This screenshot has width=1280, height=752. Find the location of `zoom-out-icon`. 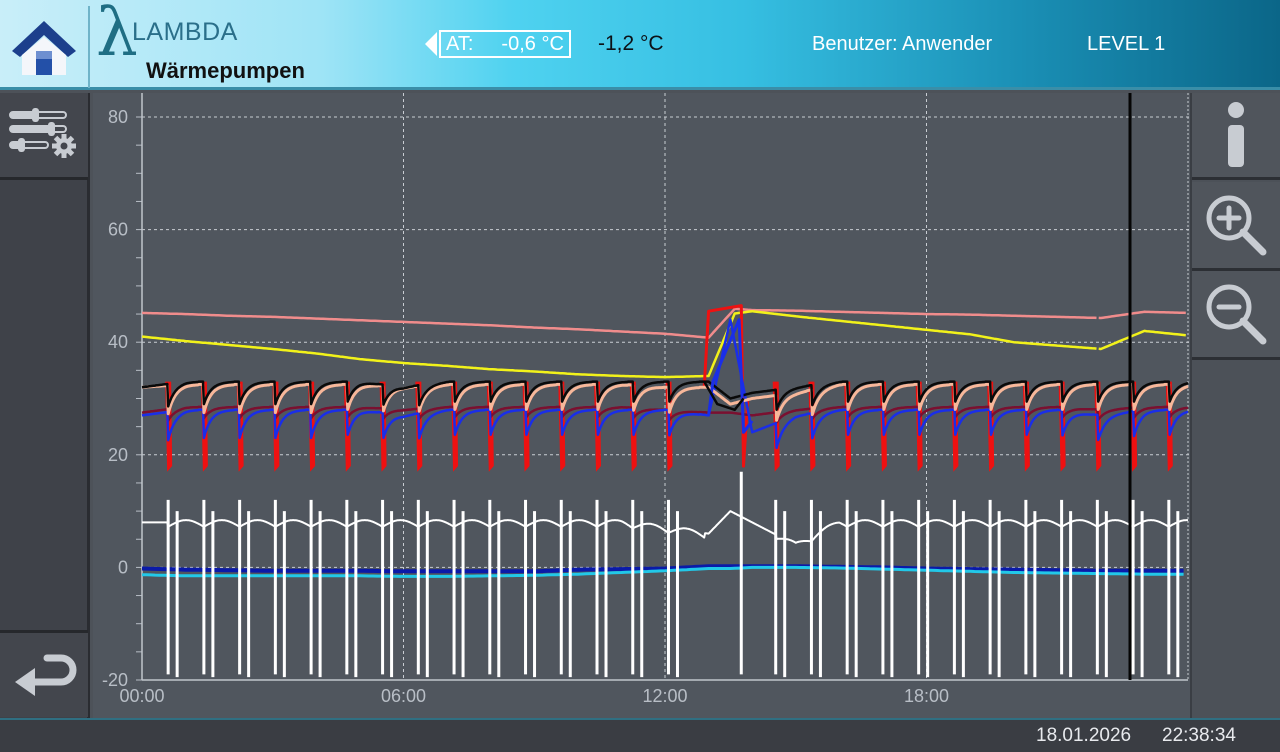

zoom-out-icon is located at coordinates (1236, 314).